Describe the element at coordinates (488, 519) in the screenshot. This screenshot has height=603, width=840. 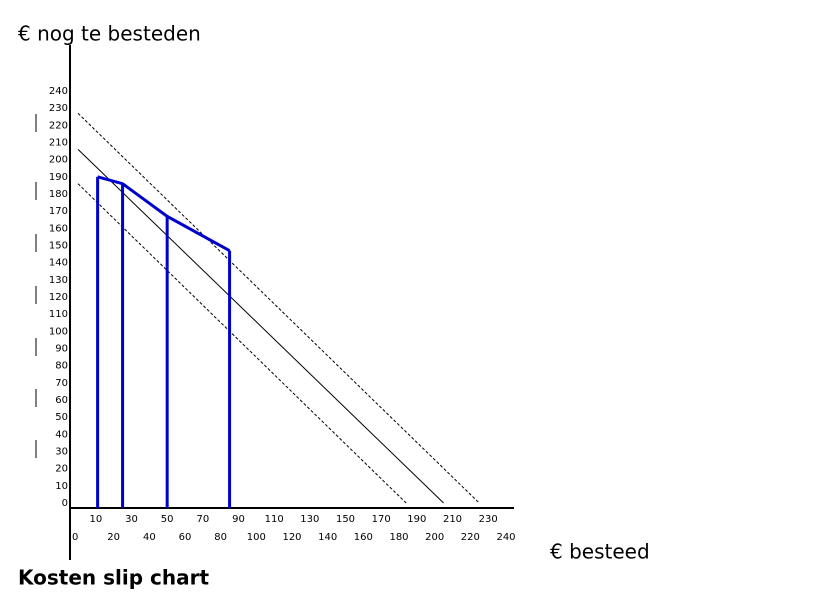
I see `x-tick-label: 230` at that location.